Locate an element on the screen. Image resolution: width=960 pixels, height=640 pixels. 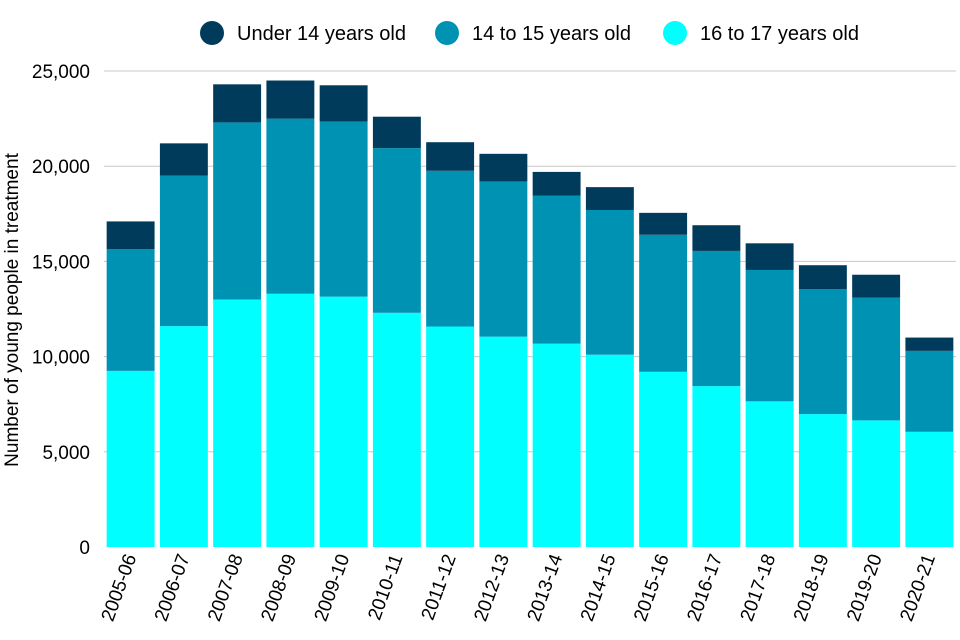
x-tick-label: 2014-15 is located at coordinates (599, 588).